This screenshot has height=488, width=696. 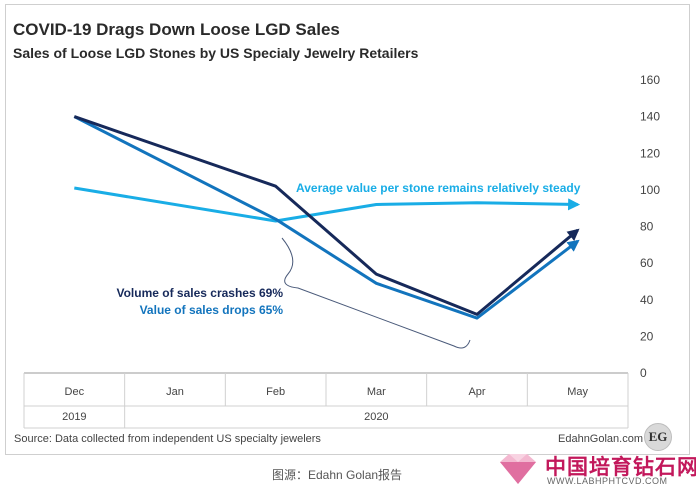 I want to click on y-tick-label: 140, so click(x=650, y=117).